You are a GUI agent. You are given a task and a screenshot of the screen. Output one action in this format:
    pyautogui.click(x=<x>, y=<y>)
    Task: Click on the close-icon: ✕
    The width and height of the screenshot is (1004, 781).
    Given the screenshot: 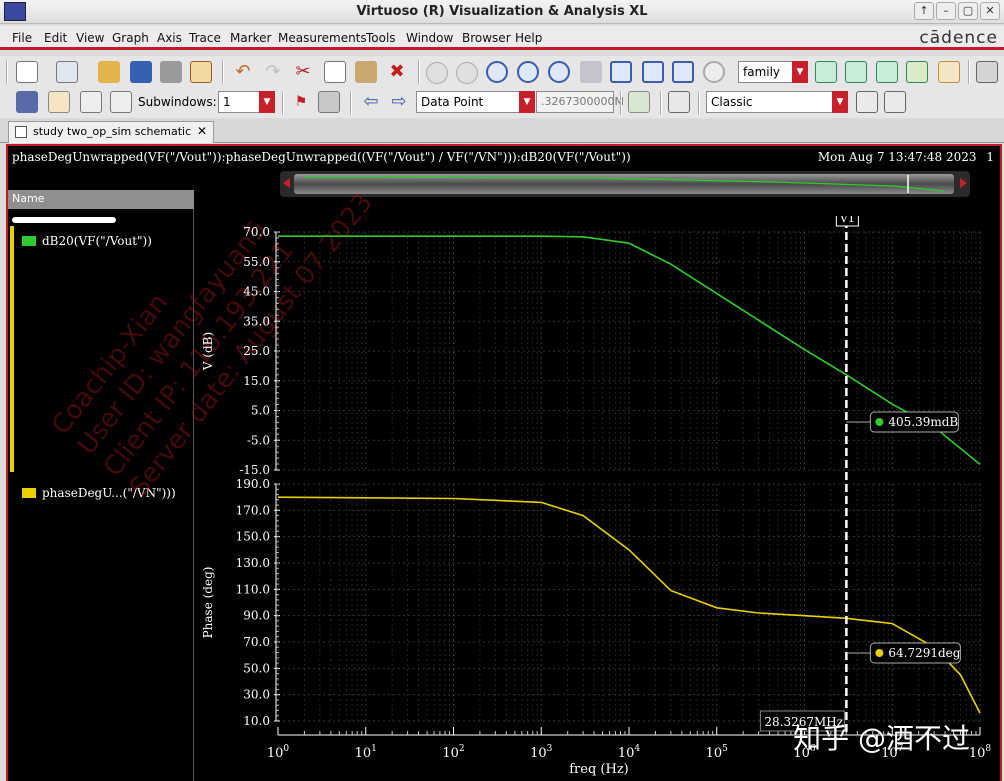 What is the action you would take?
    pyautogui.click(x=201, y=131)
    